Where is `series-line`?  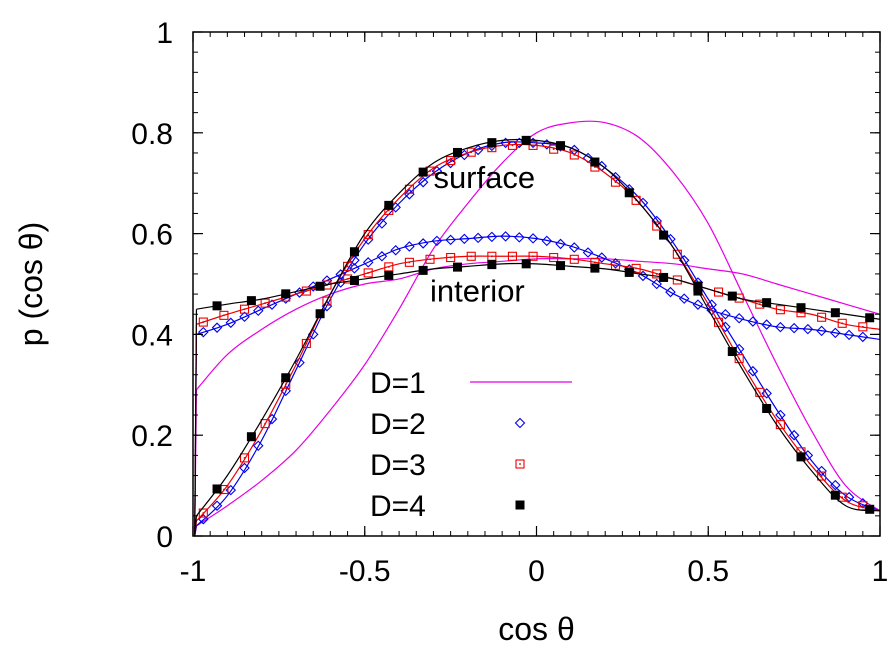
series-line is located at coordinates (538, 292).